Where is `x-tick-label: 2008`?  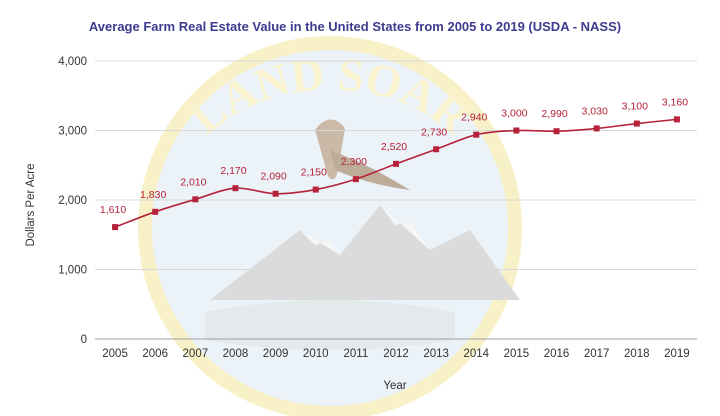
x-tick-label: 2008 is located at coordinates (236, 354).